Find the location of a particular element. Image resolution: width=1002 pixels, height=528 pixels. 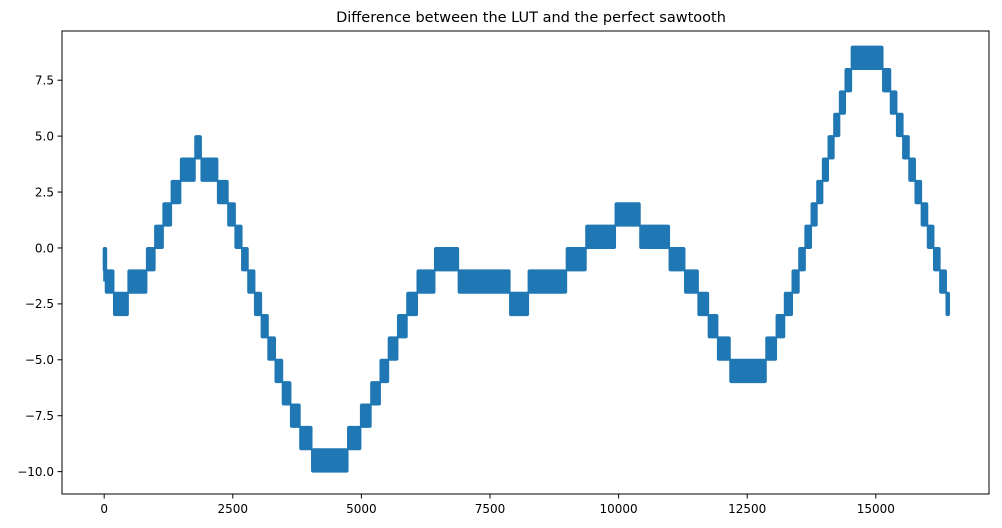

x-tick-label: 12500 is located at coordinates (747, 509).